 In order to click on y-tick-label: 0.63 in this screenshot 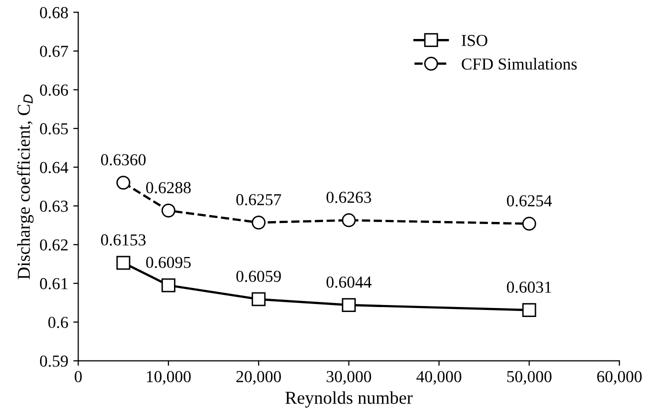, I will do `click(54, 206)`.